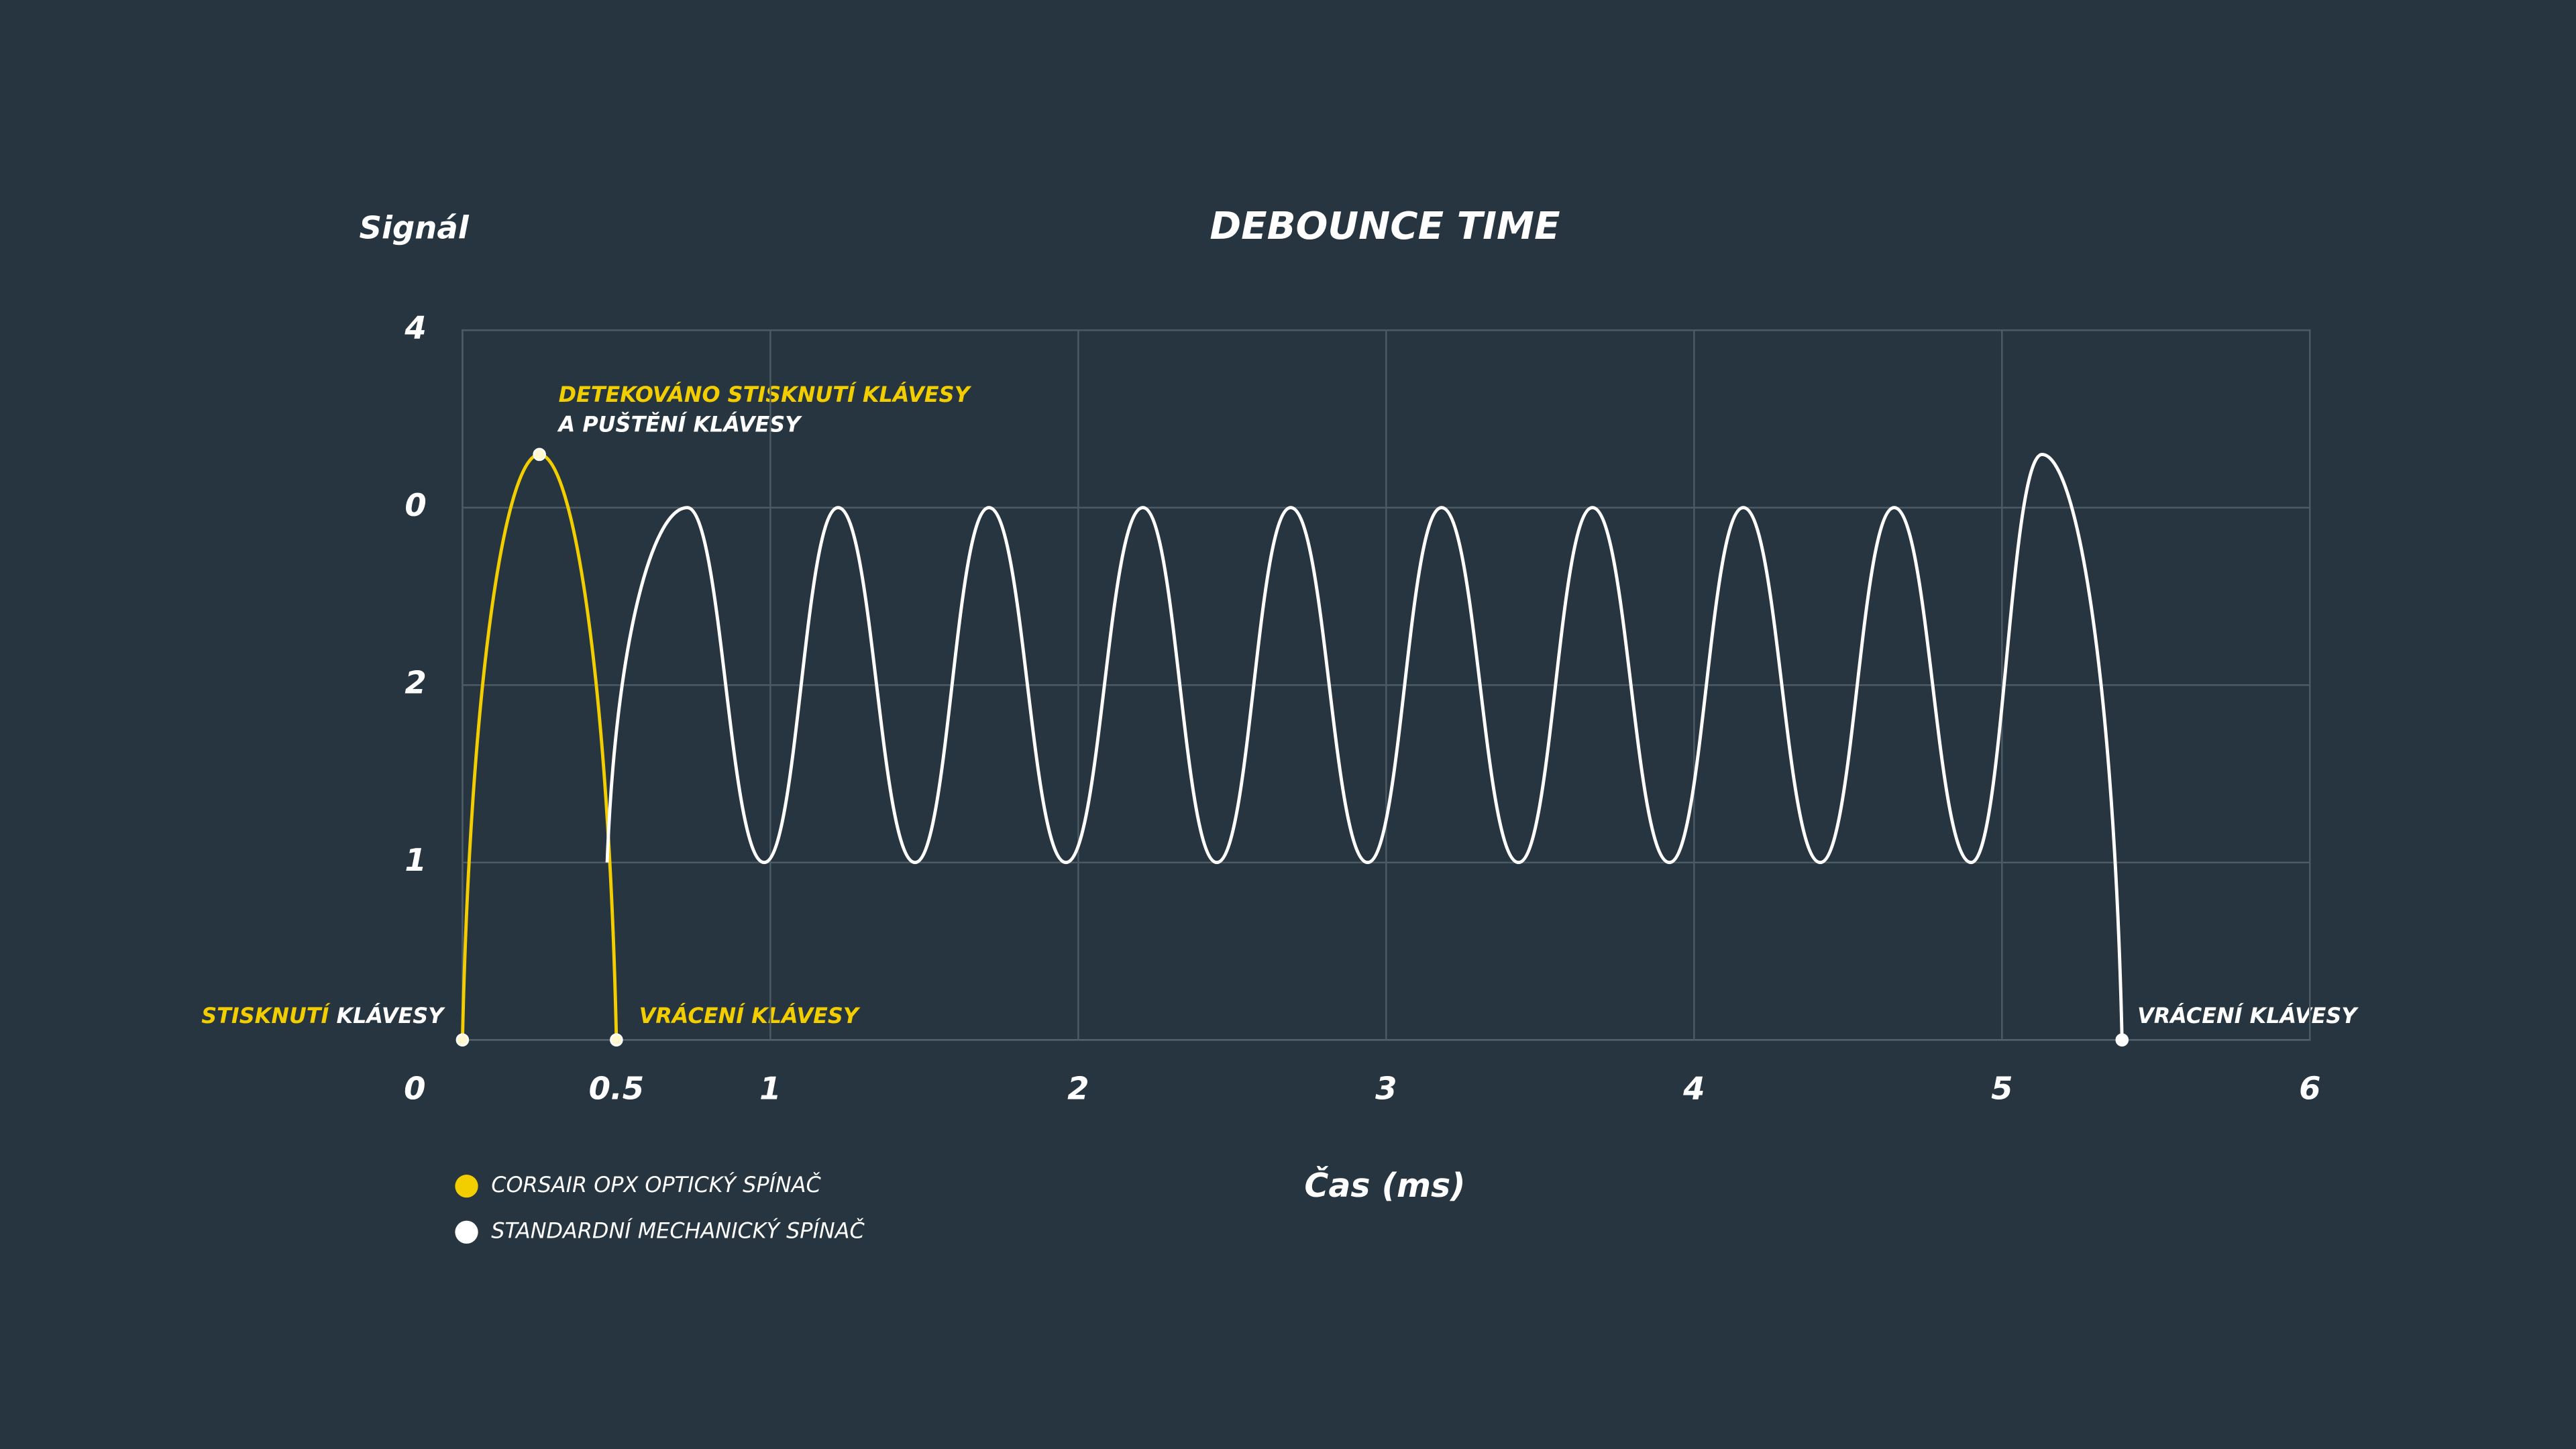  What do you see at coordinates (1078, 1089) in the screenshot?
I see `x-tick-label: 2` at bounding box center [1078, 1089].